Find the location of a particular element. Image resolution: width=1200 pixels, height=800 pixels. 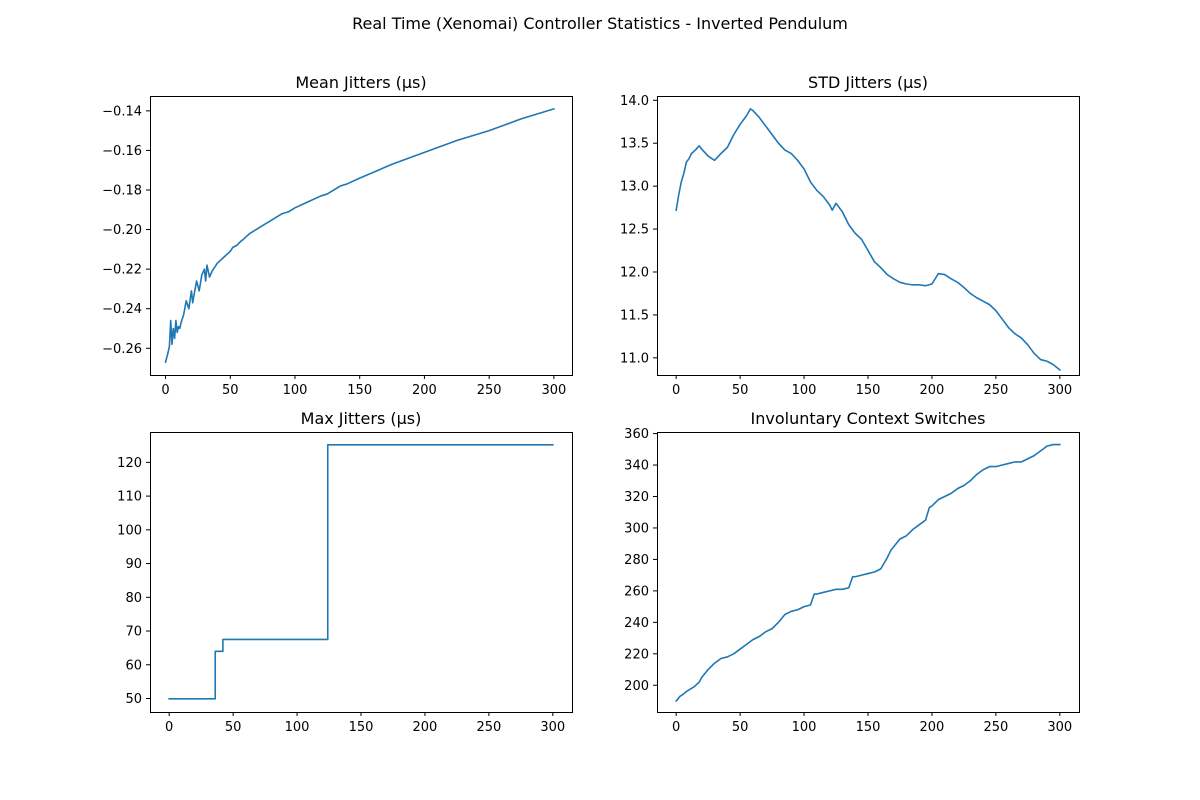

max-jitters-xtick-label: 100 is located at coordinates (297, 727).